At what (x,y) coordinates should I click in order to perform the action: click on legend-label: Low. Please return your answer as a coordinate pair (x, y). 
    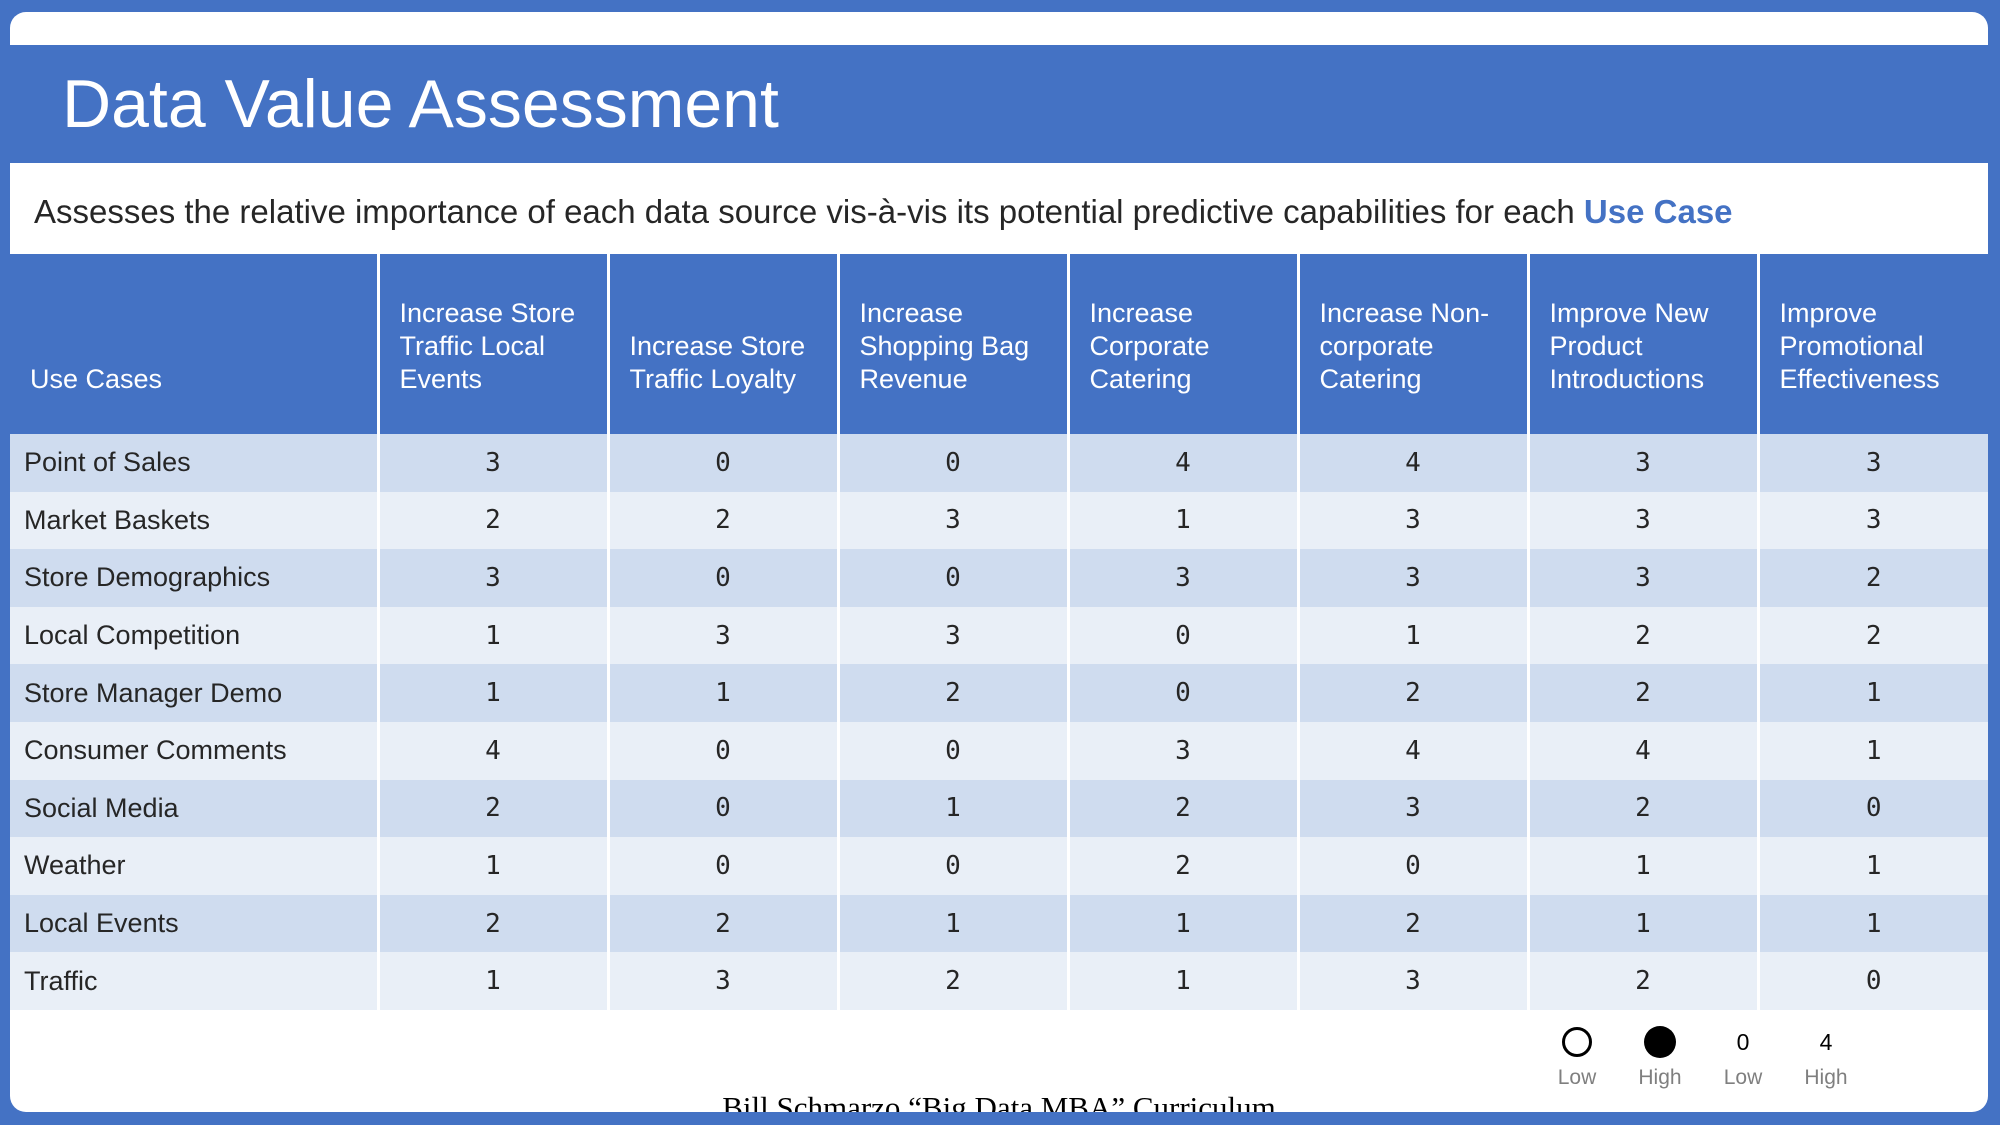
    Looking at the image, I should click on (1743, 1077).